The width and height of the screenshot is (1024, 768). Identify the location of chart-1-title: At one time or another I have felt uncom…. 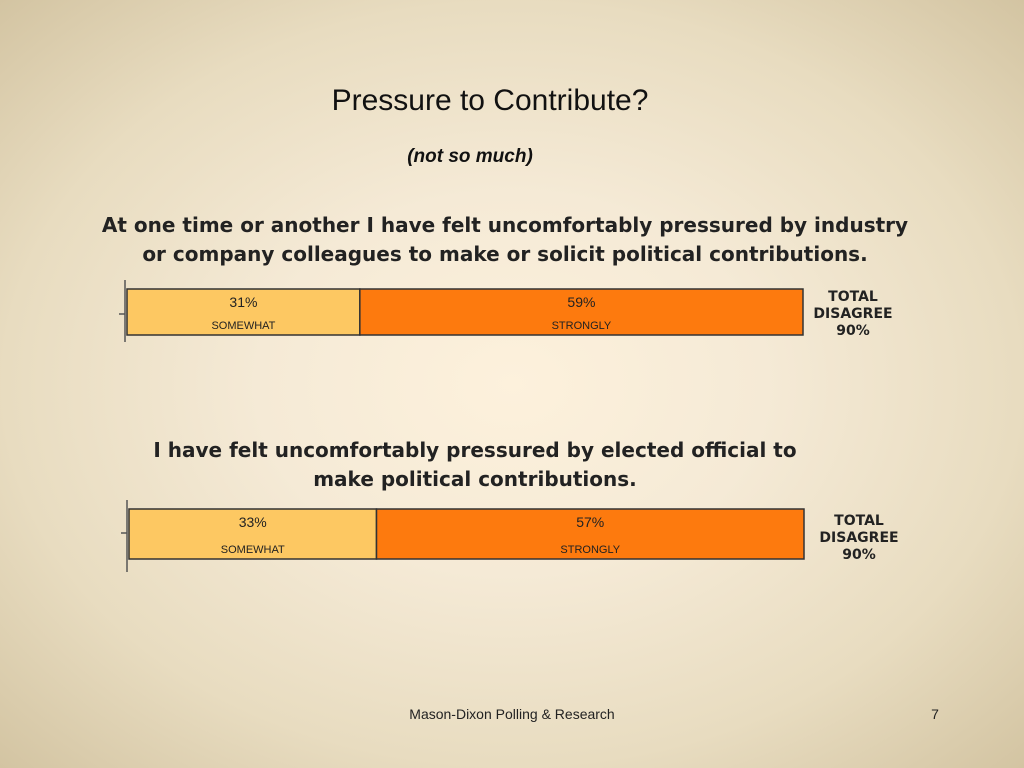
(505, 239).